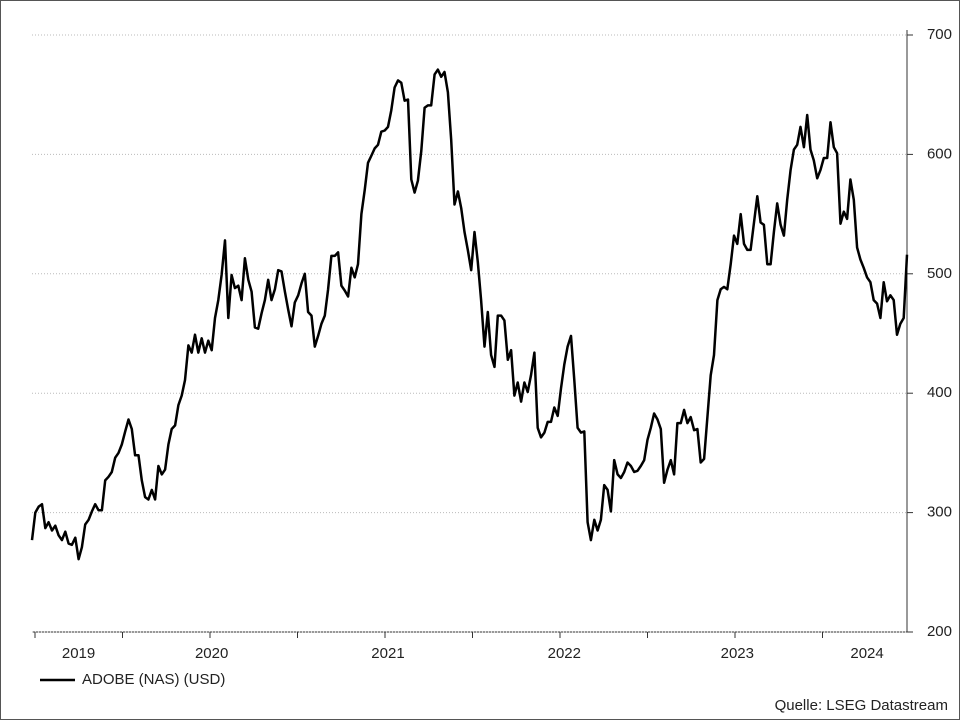 The height and width of the screenshot is (720, 960). I want to click on y-tick-label: 200, so click(939, 631).